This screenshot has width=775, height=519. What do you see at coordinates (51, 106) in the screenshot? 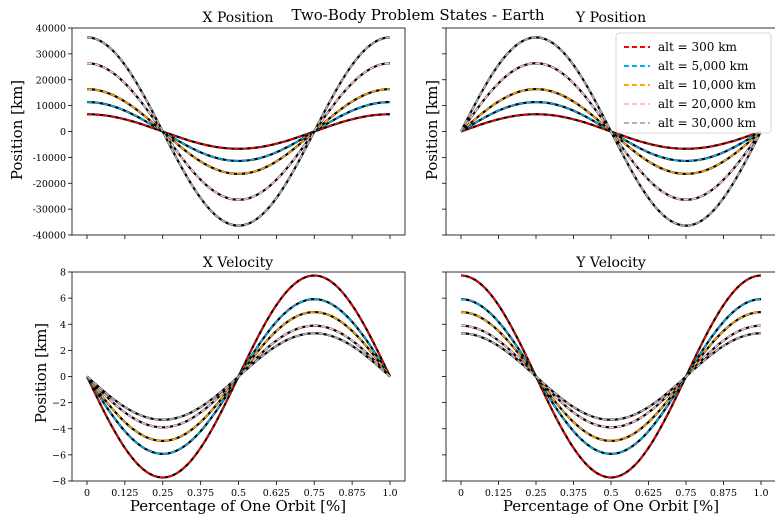
I see `y-tick-label: 10000` at bounding box center [51, 106].